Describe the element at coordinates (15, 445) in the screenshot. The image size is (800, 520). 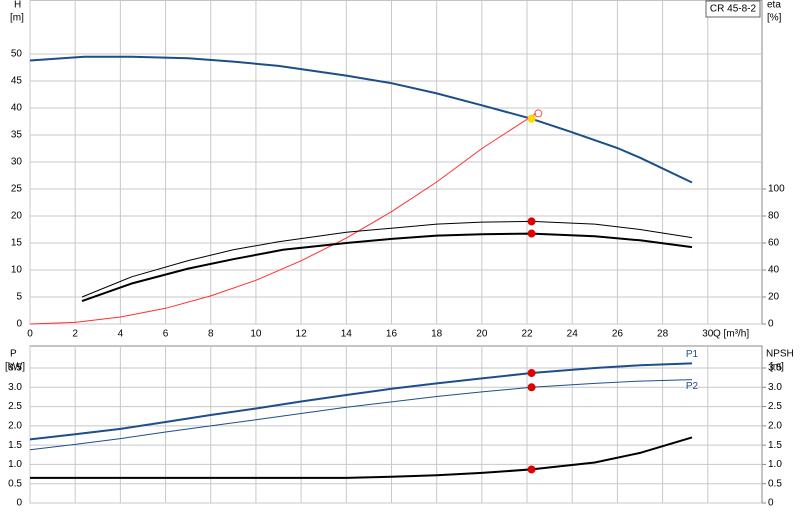
I see `y-tick-label: 1.5` at that location.